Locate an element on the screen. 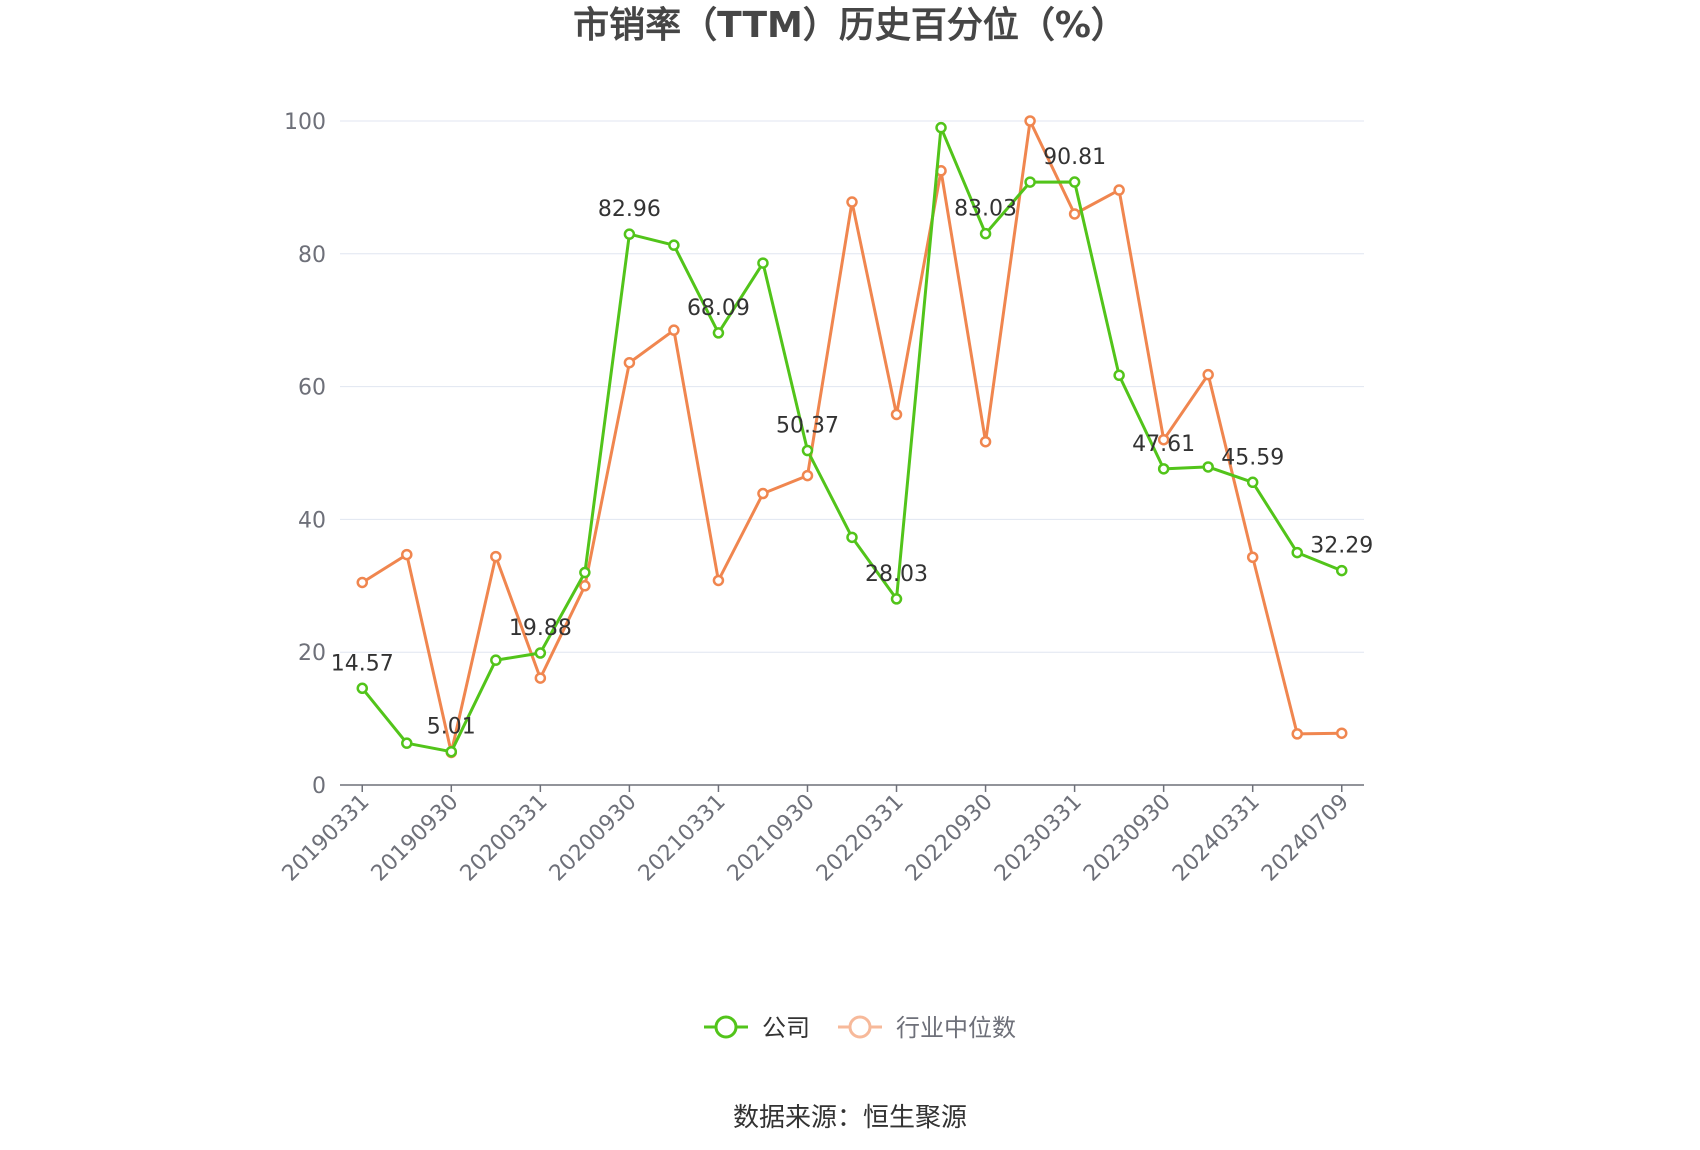  y-tick-label: 40 is located at coordinates (312, 520).